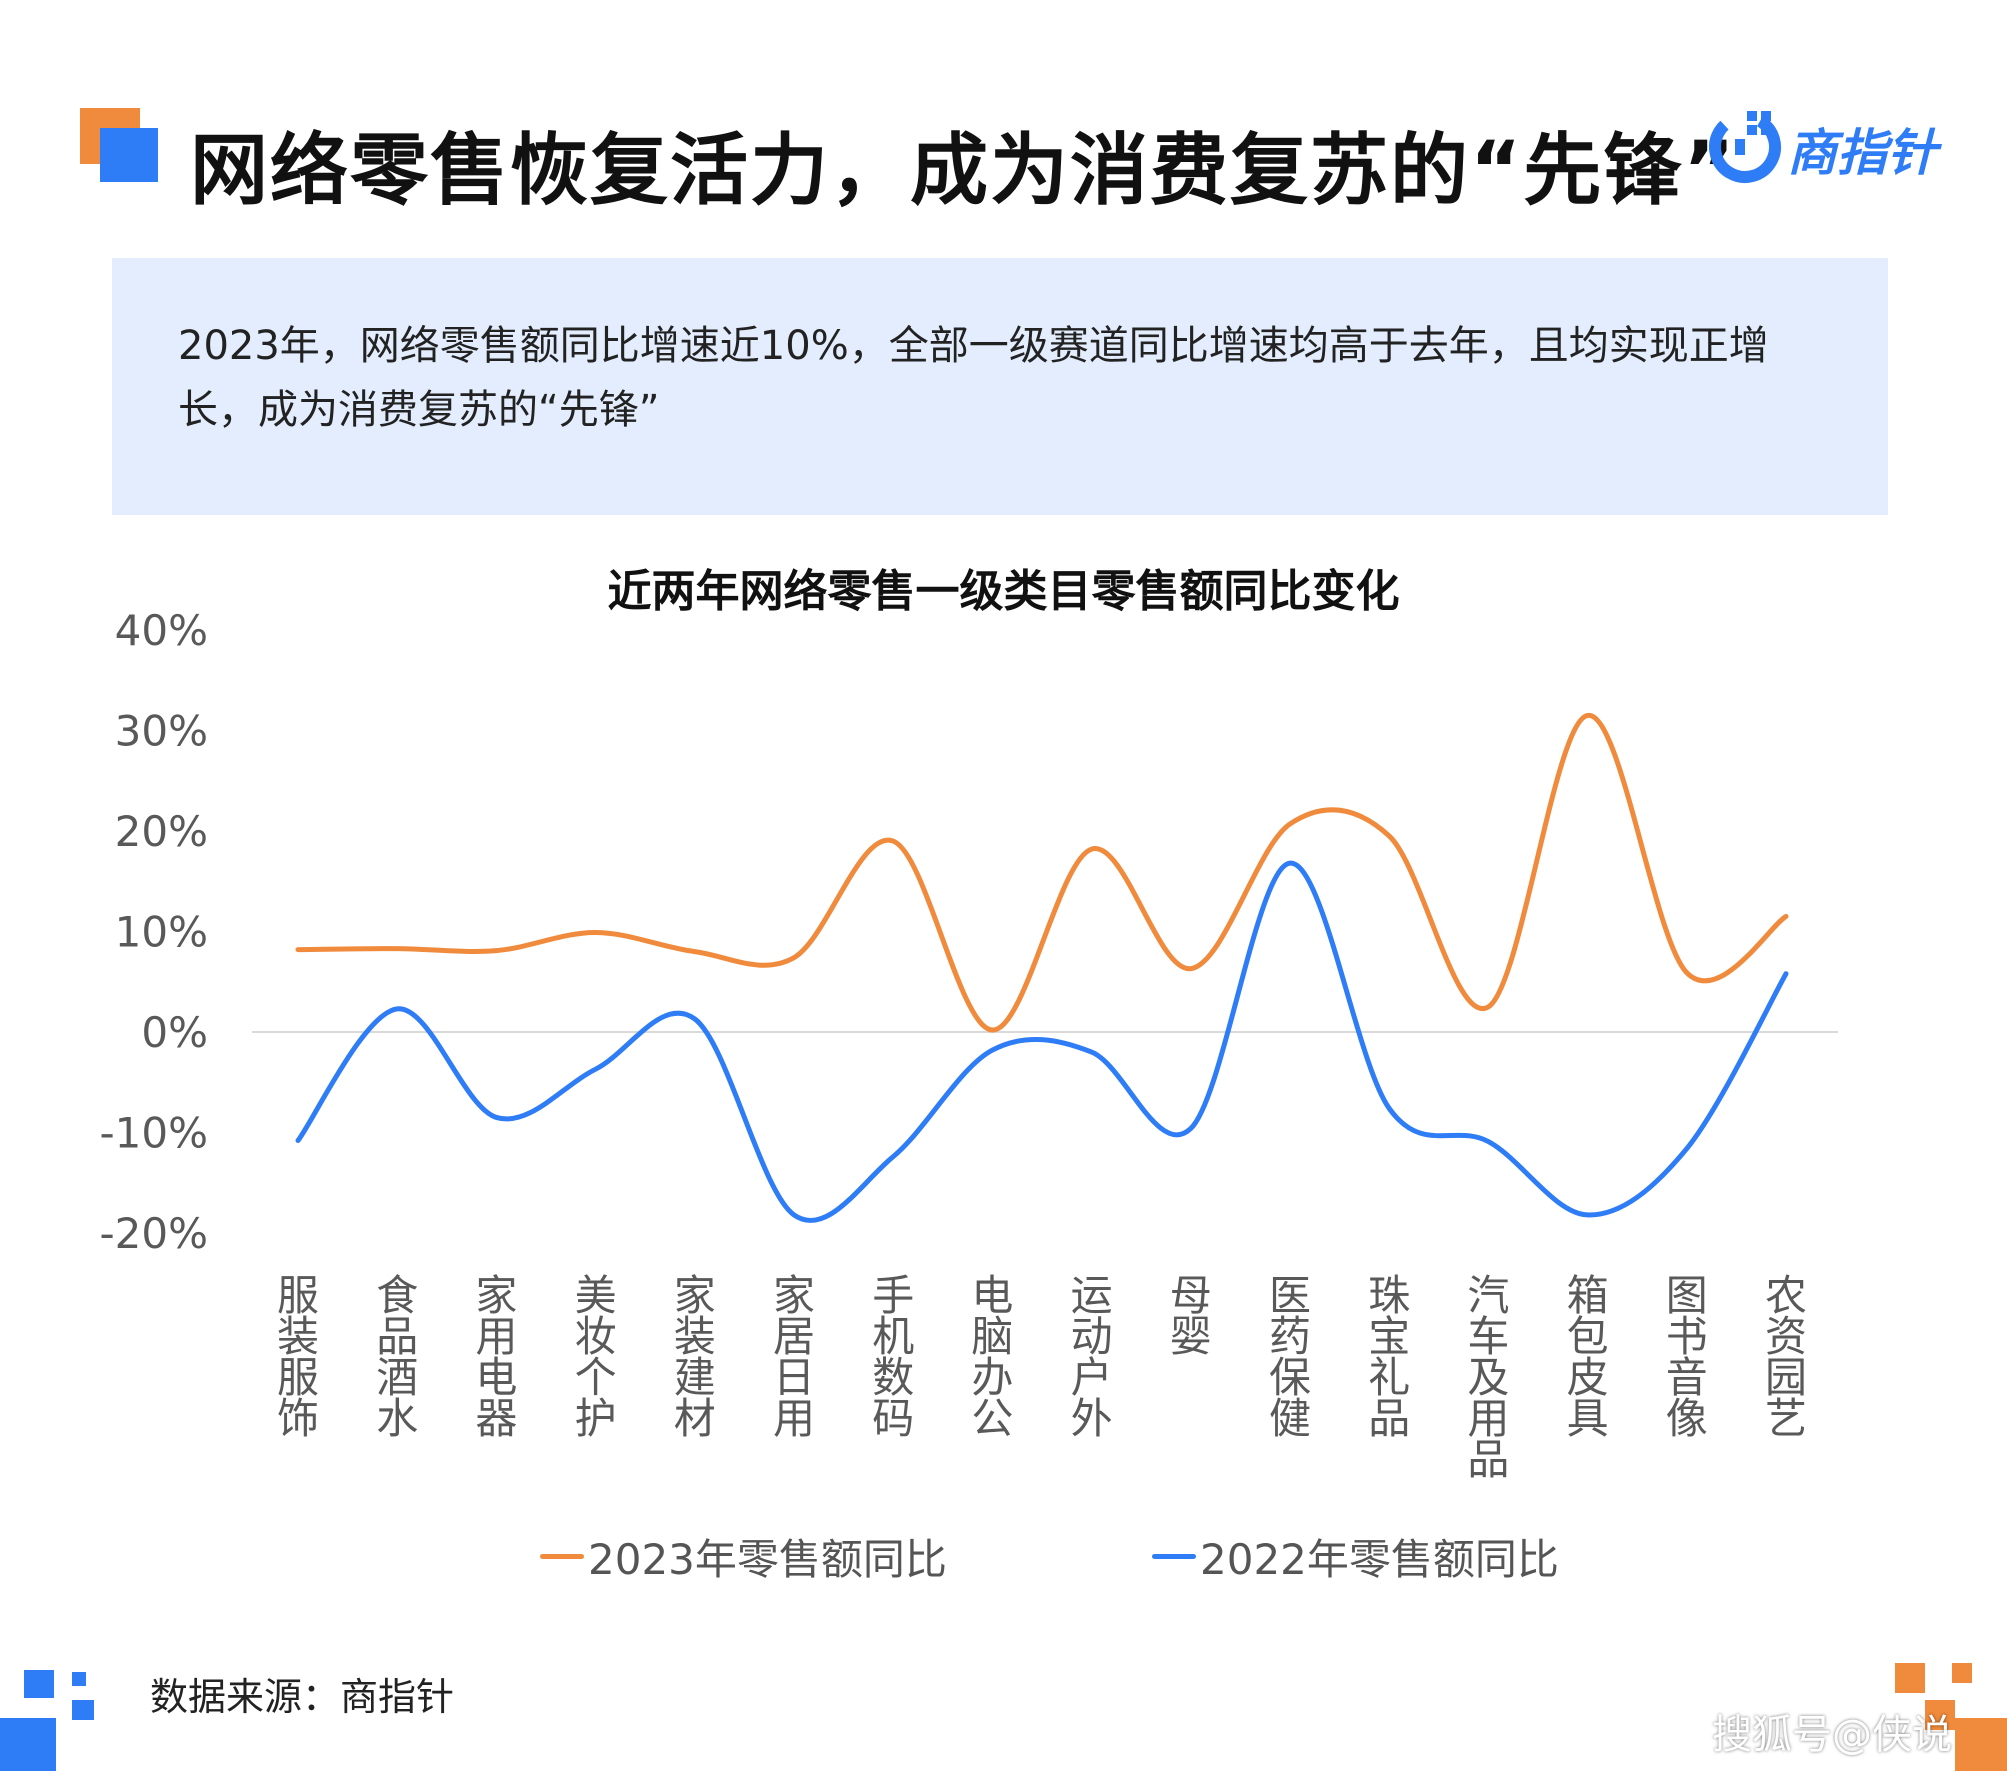 Image resolution: width=2007 pixels, height=1771 pixels. I want to click on x-tick-label: 食品酒水, so click(397, 1357).